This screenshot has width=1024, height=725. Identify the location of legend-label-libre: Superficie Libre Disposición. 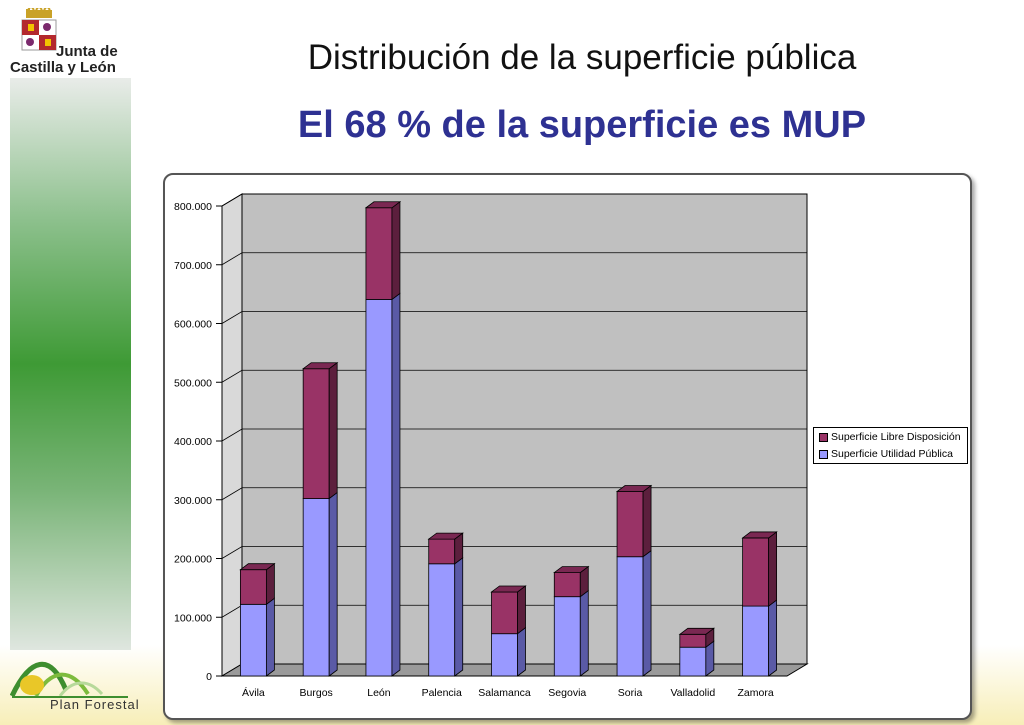
(896, 437).